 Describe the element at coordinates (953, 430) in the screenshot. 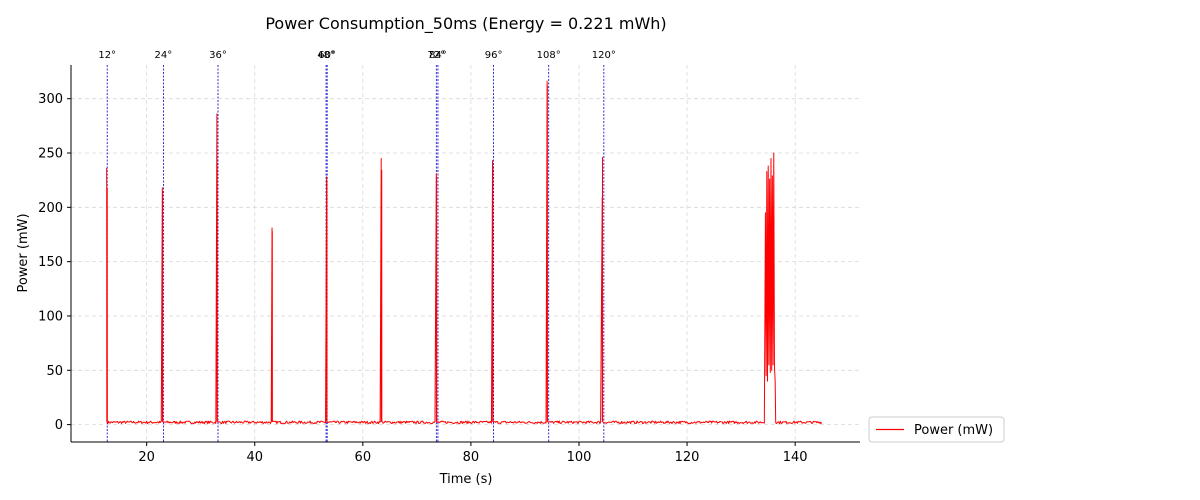

I see `legend-label: Power (mW)` at that location.